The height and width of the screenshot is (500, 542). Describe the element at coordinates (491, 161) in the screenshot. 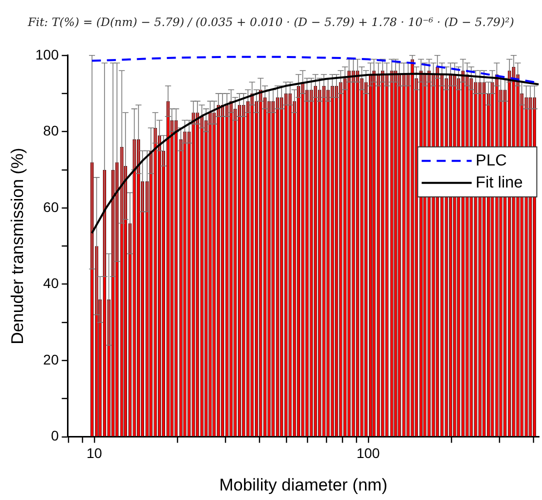

I see `legend-label: PLC` at that location.